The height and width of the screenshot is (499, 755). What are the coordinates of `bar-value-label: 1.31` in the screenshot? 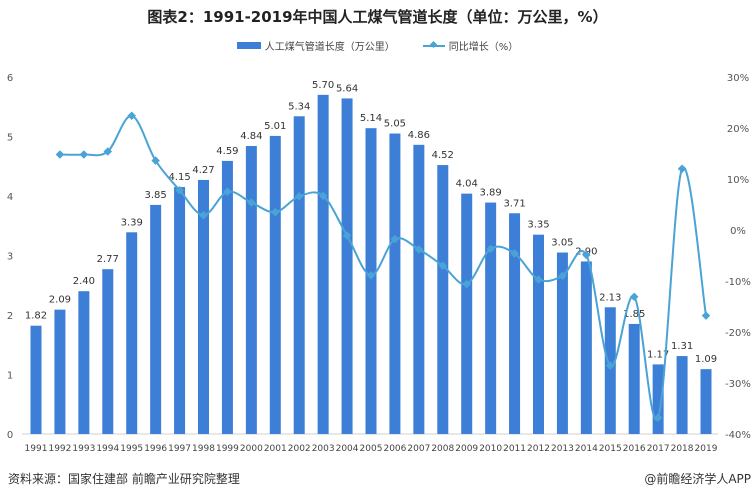 It's located at (682, 346).